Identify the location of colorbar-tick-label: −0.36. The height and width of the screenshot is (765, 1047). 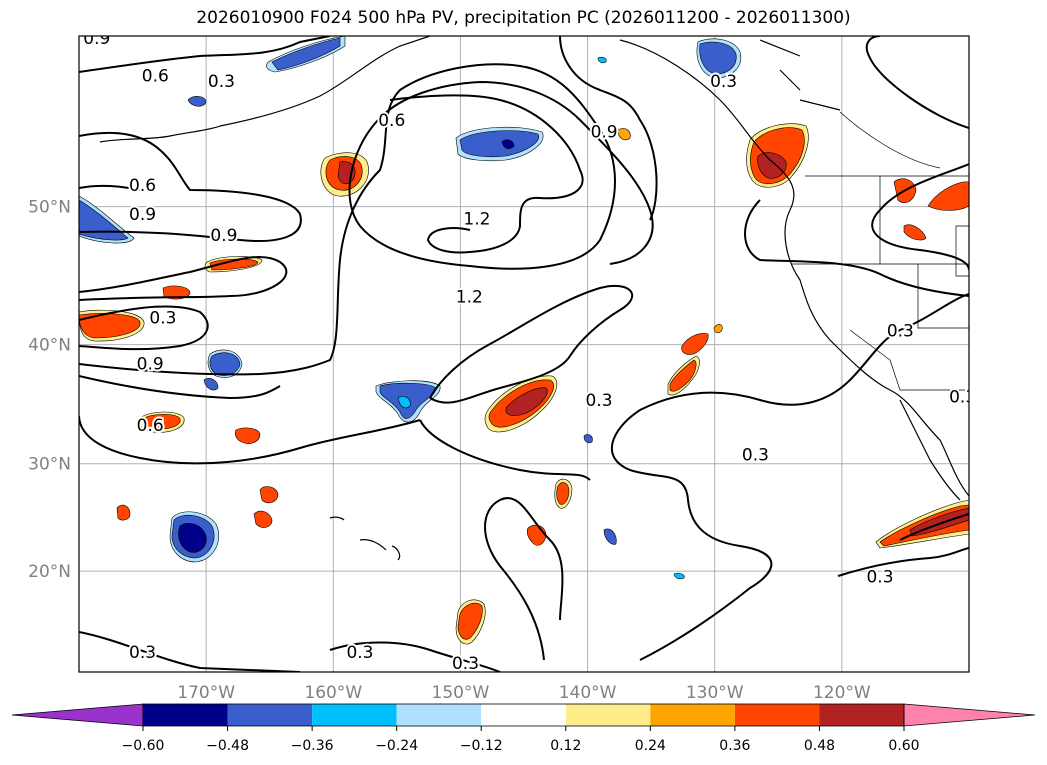
(312, 746).